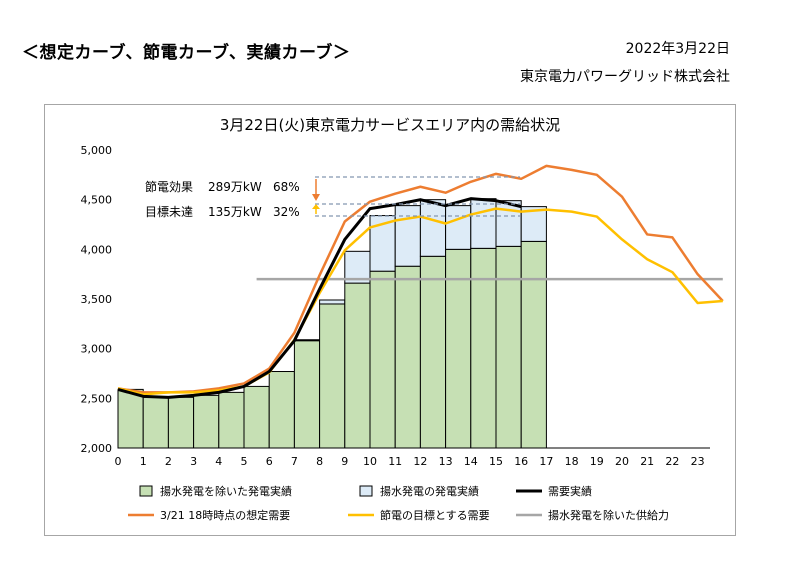 This screenshot has width=800, height=573. Describe the element at coordinates (169, 186) in the screenshot. I see `annotation-label: 節電効果` at that location.